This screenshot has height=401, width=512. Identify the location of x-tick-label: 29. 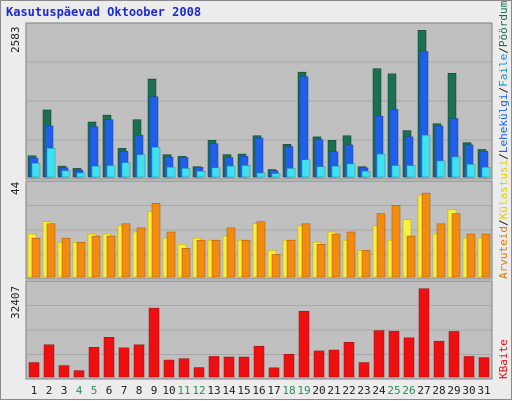
(453, 390).